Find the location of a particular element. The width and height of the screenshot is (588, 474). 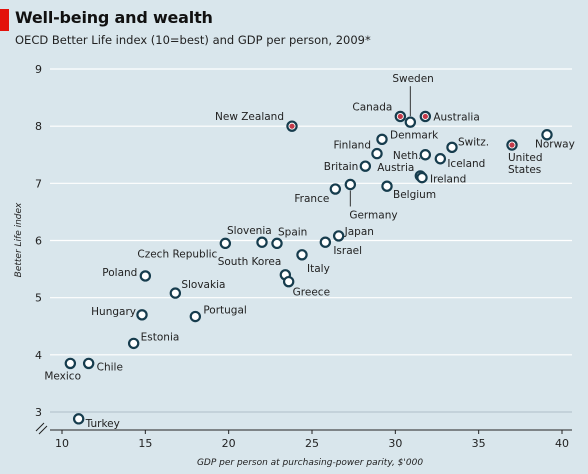

x-tick-label: 10 is located at coordinates (62, 443).